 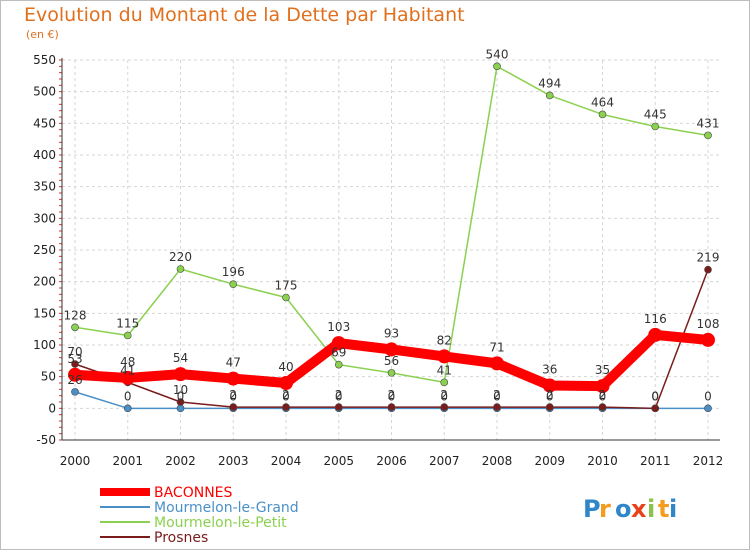 What do you see at coordinates (44, 60) in the screenshot?
I see `y-tick-label: 550` at bounding box center [44, 60].